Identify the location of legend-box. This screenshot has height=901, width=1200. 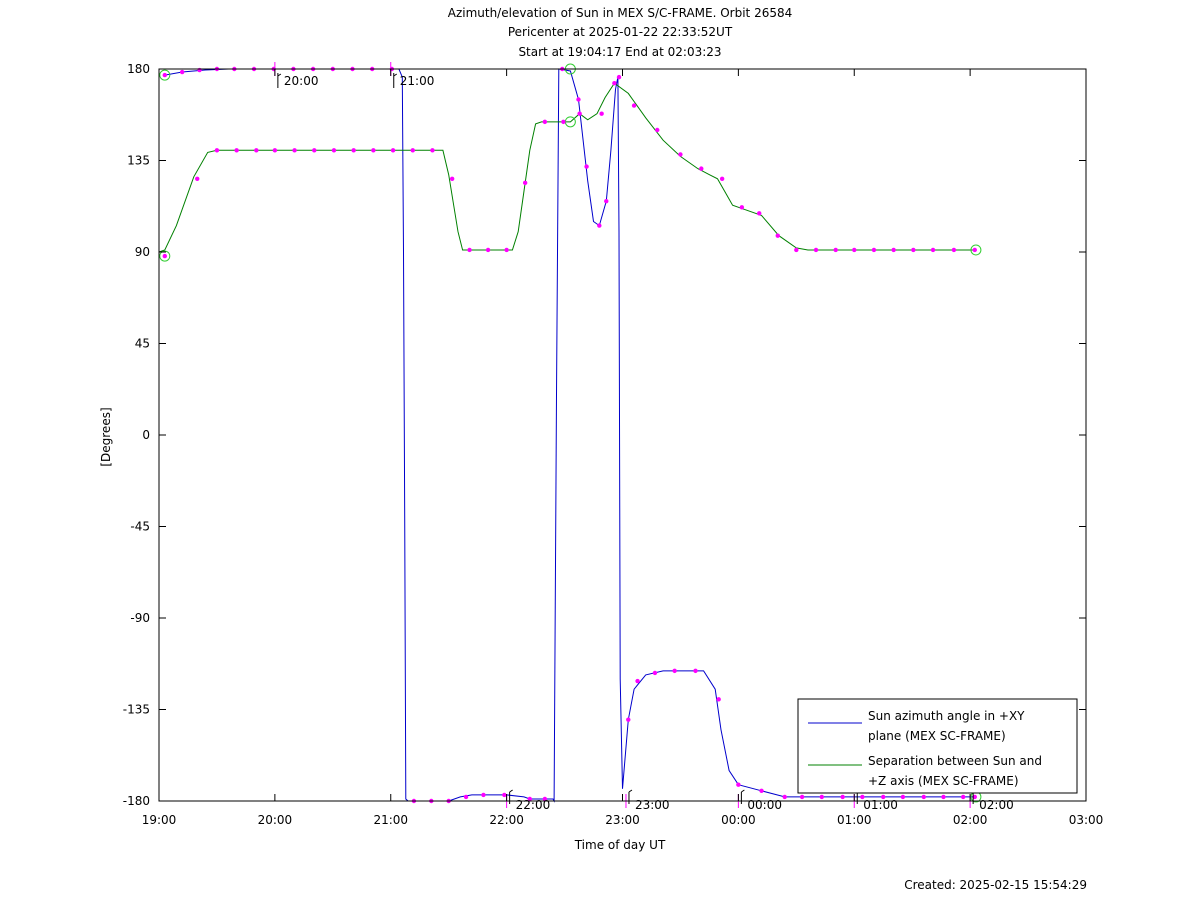
(937, 746).